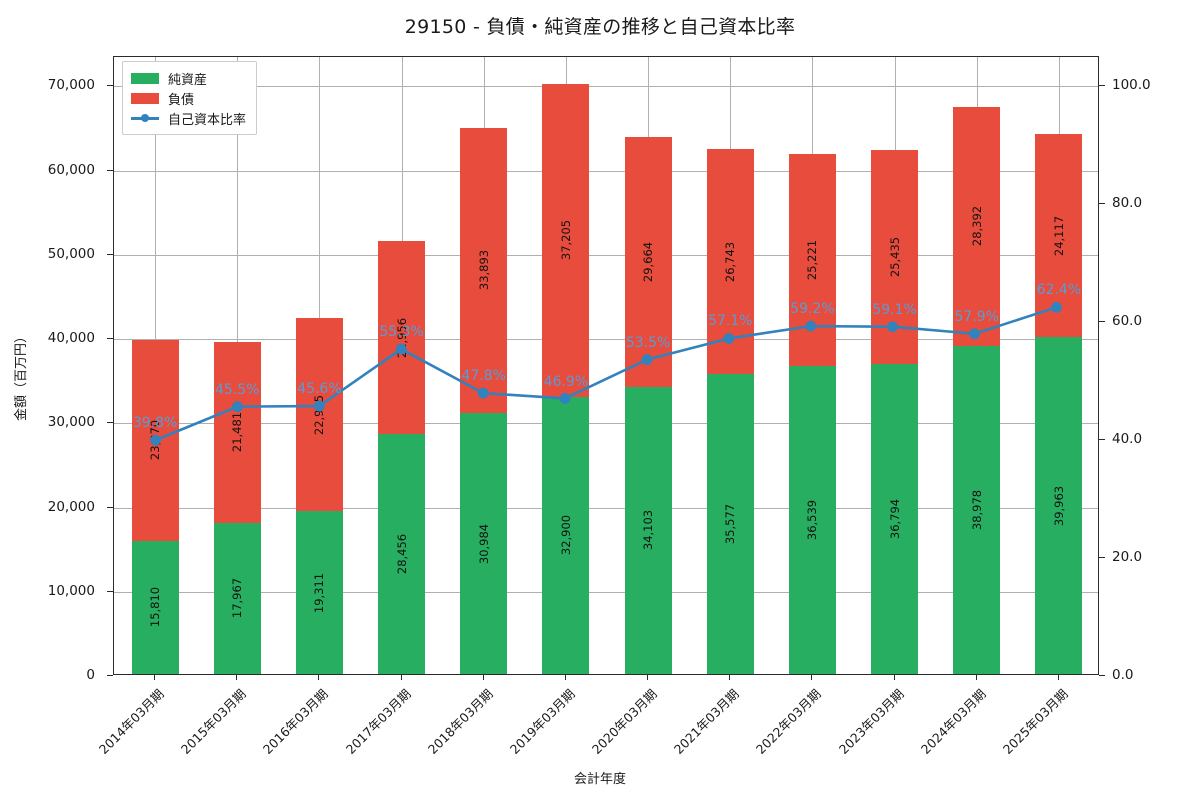 The height and width of the screenshot is (800, 1200). I want to click on bar-group: 35,577 26,743, so click(730, 365).